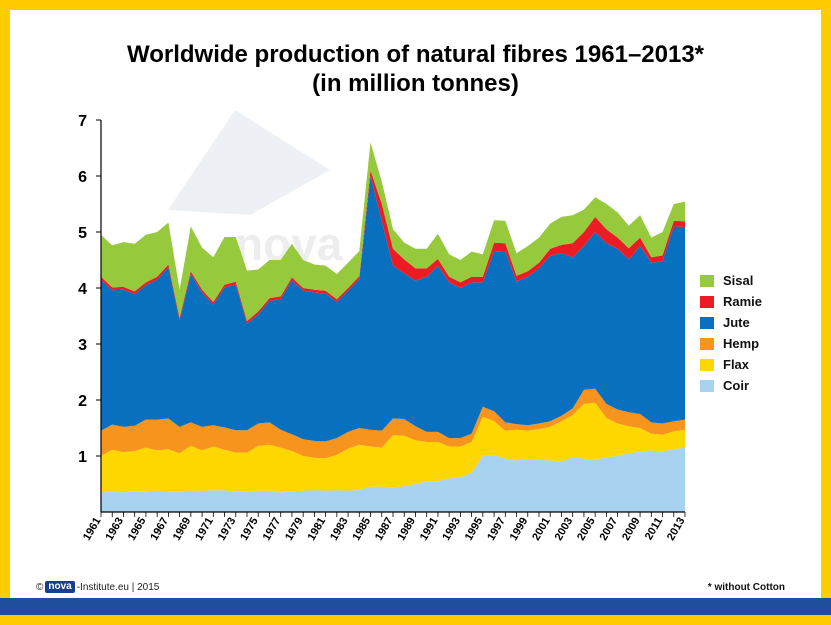  What do you see at coordinates (82, 401) in the screenshot?
I see `y-tick-label: 2` at bounding box center [82, 401].